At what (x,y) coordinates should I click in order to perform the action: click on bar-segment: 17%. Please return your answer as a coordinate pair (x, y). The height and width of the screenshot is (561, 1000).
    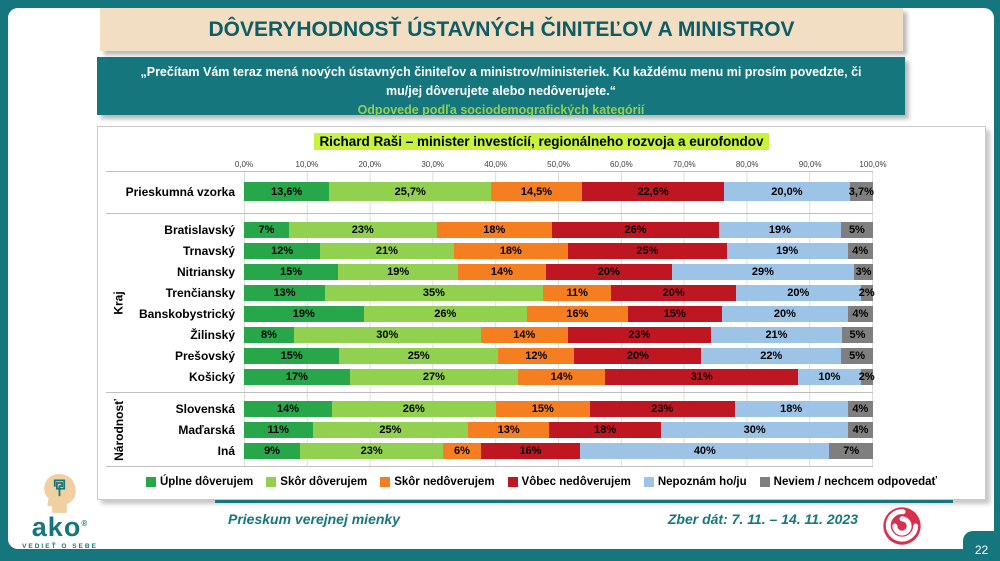
    Looking at the image, I should click on (297, 376).